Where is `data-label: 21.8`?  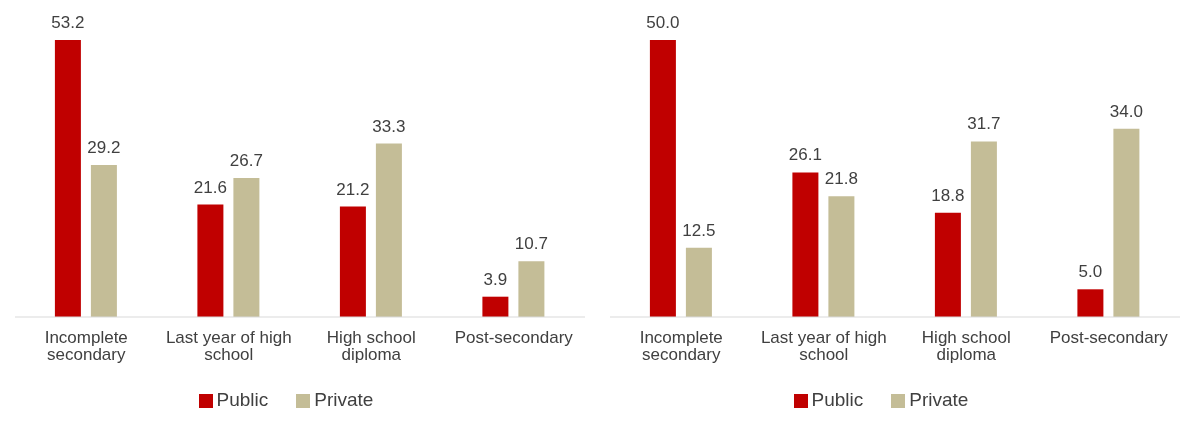 data-label: 21.8 is located at coordinates (841, 179).